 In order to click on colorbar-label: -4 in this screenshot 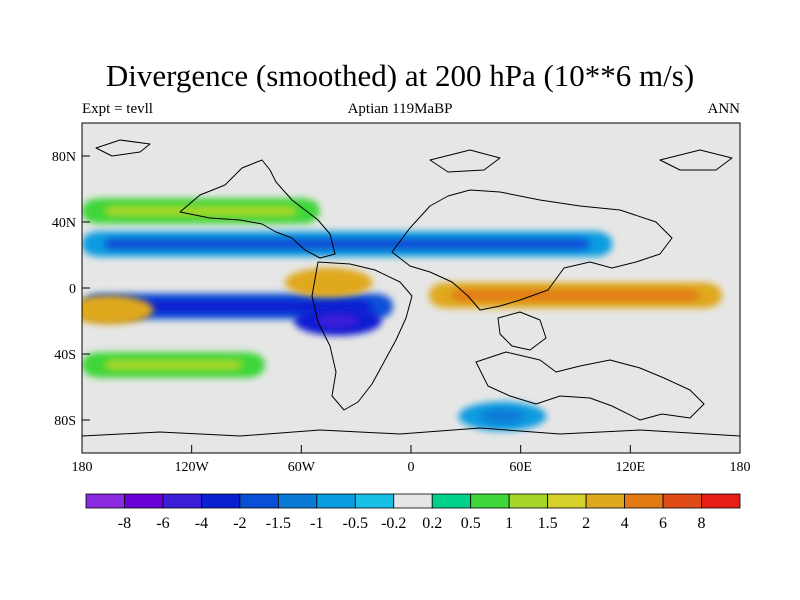, I will do `click(201, 523)`.